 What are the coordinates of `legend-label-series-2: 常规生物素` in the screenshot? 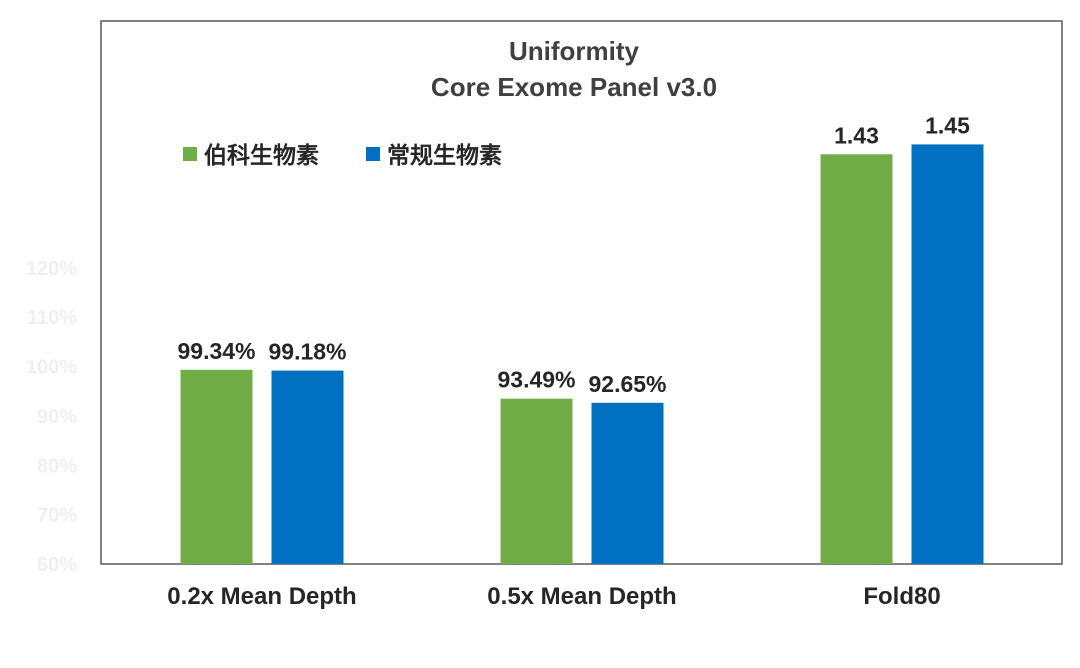 It's located at (444, 155).